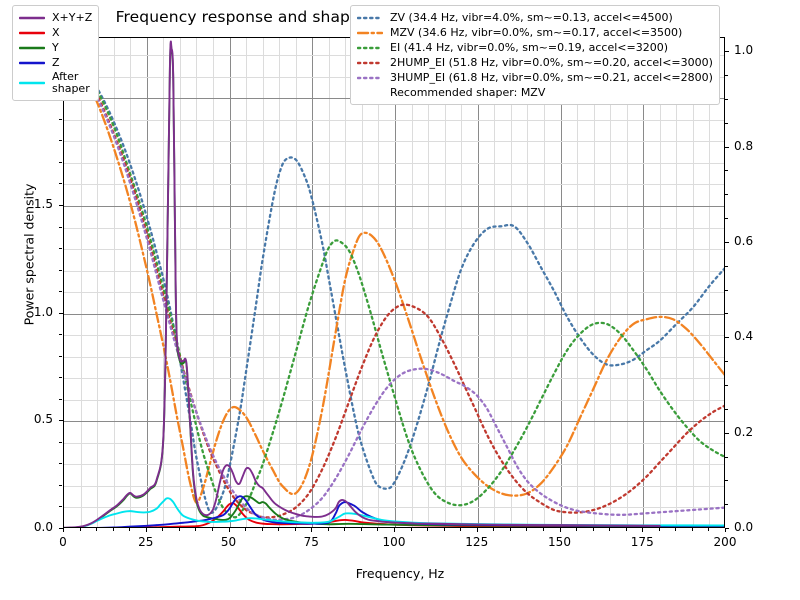 Image resolution: width=800 pixels, height=600 pixels. What do you see at coordinates (725, 542) in the screenshot?
I see `x-tick-label: 200` at bounding box center [725, 542].